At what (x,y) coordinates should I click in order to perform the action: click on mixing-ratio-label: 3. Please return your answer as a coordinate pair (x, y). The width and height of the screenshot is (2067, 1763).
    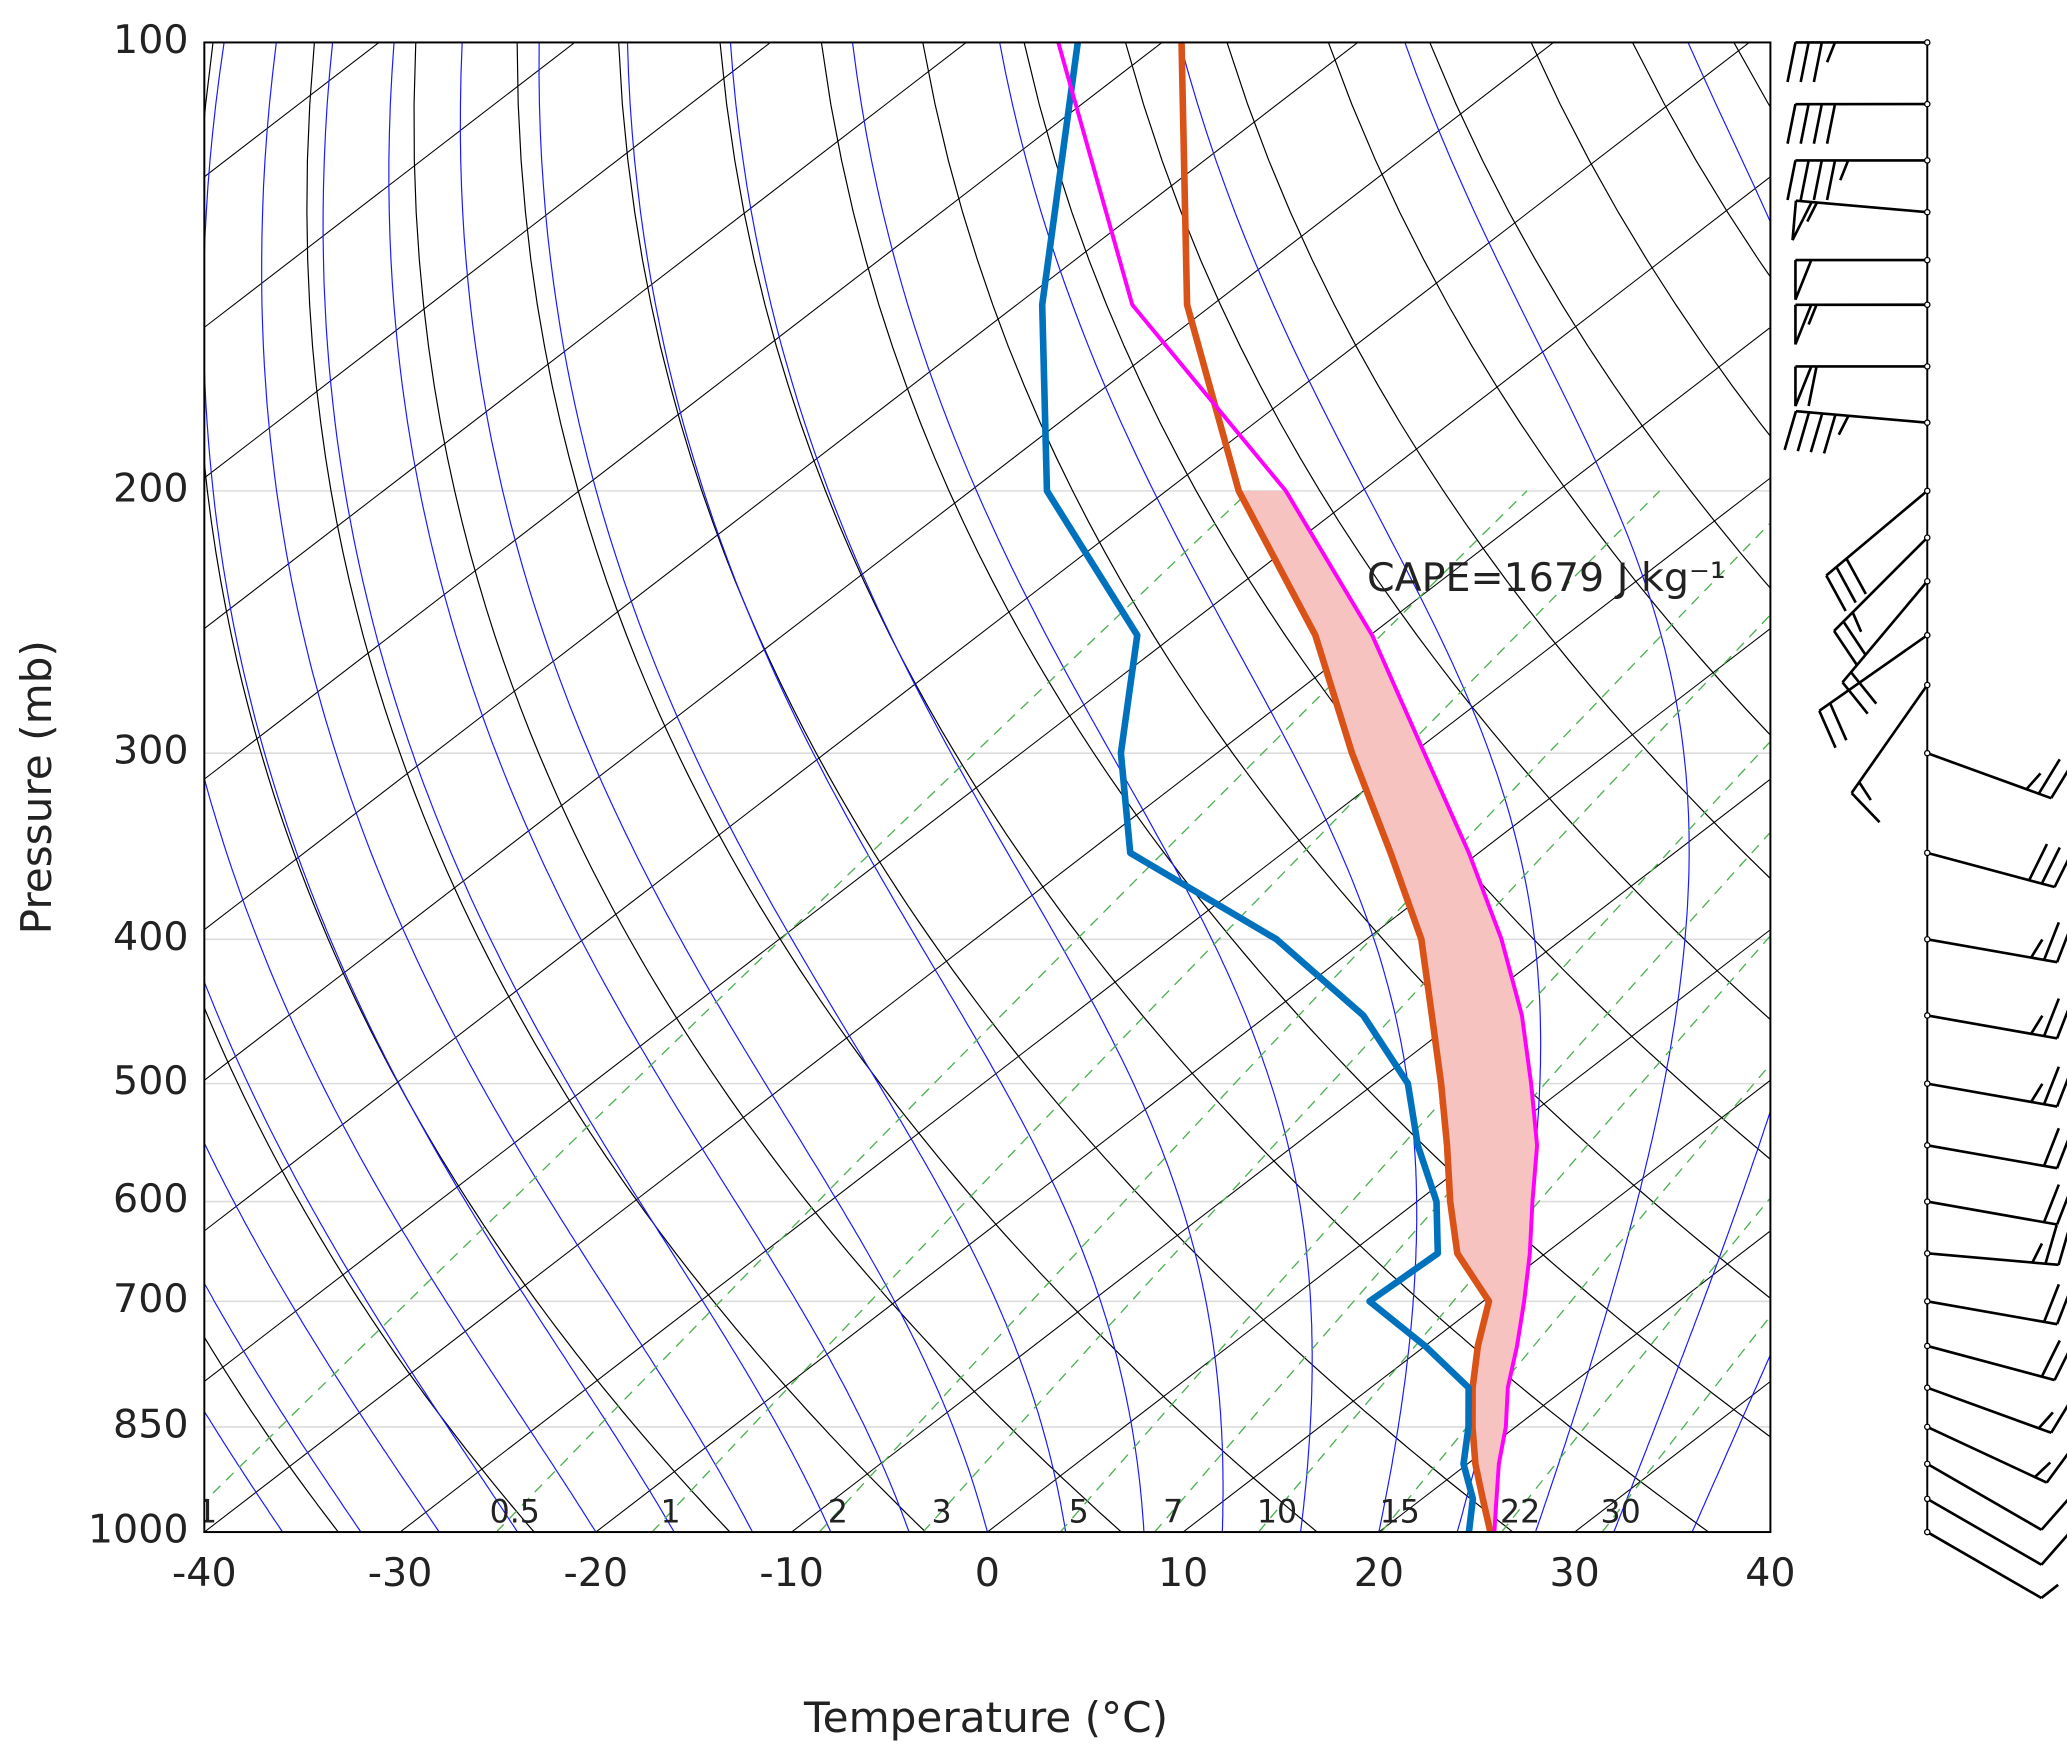
    Looking at the image, I should click on (941, 1513).